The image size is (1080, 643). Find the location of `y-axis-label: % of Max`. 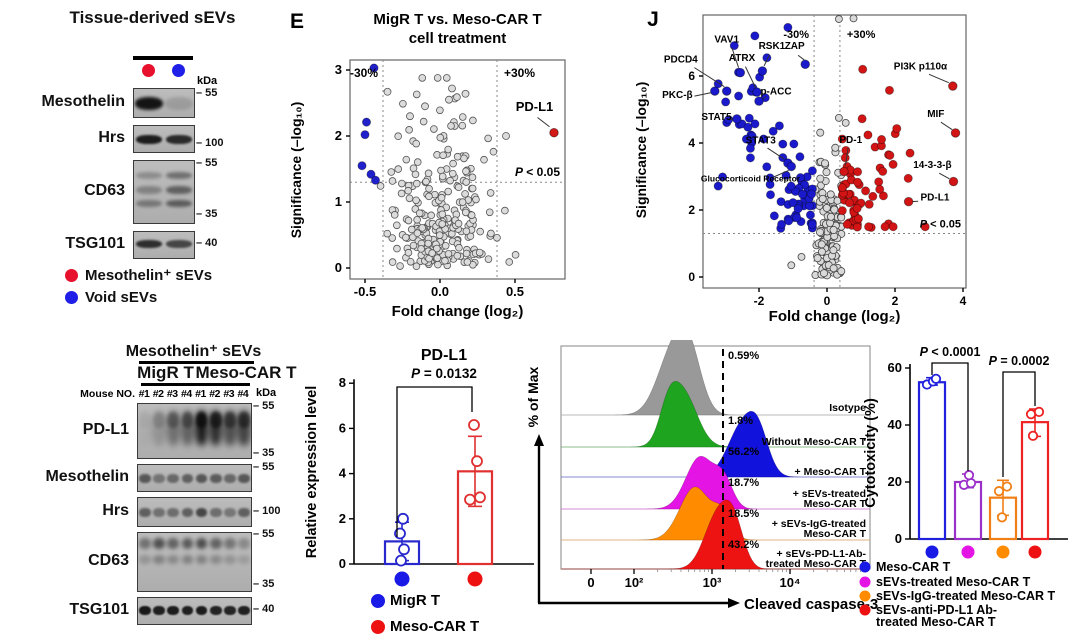

y-axis-label: % of Max is located at coordinates (534, 396).